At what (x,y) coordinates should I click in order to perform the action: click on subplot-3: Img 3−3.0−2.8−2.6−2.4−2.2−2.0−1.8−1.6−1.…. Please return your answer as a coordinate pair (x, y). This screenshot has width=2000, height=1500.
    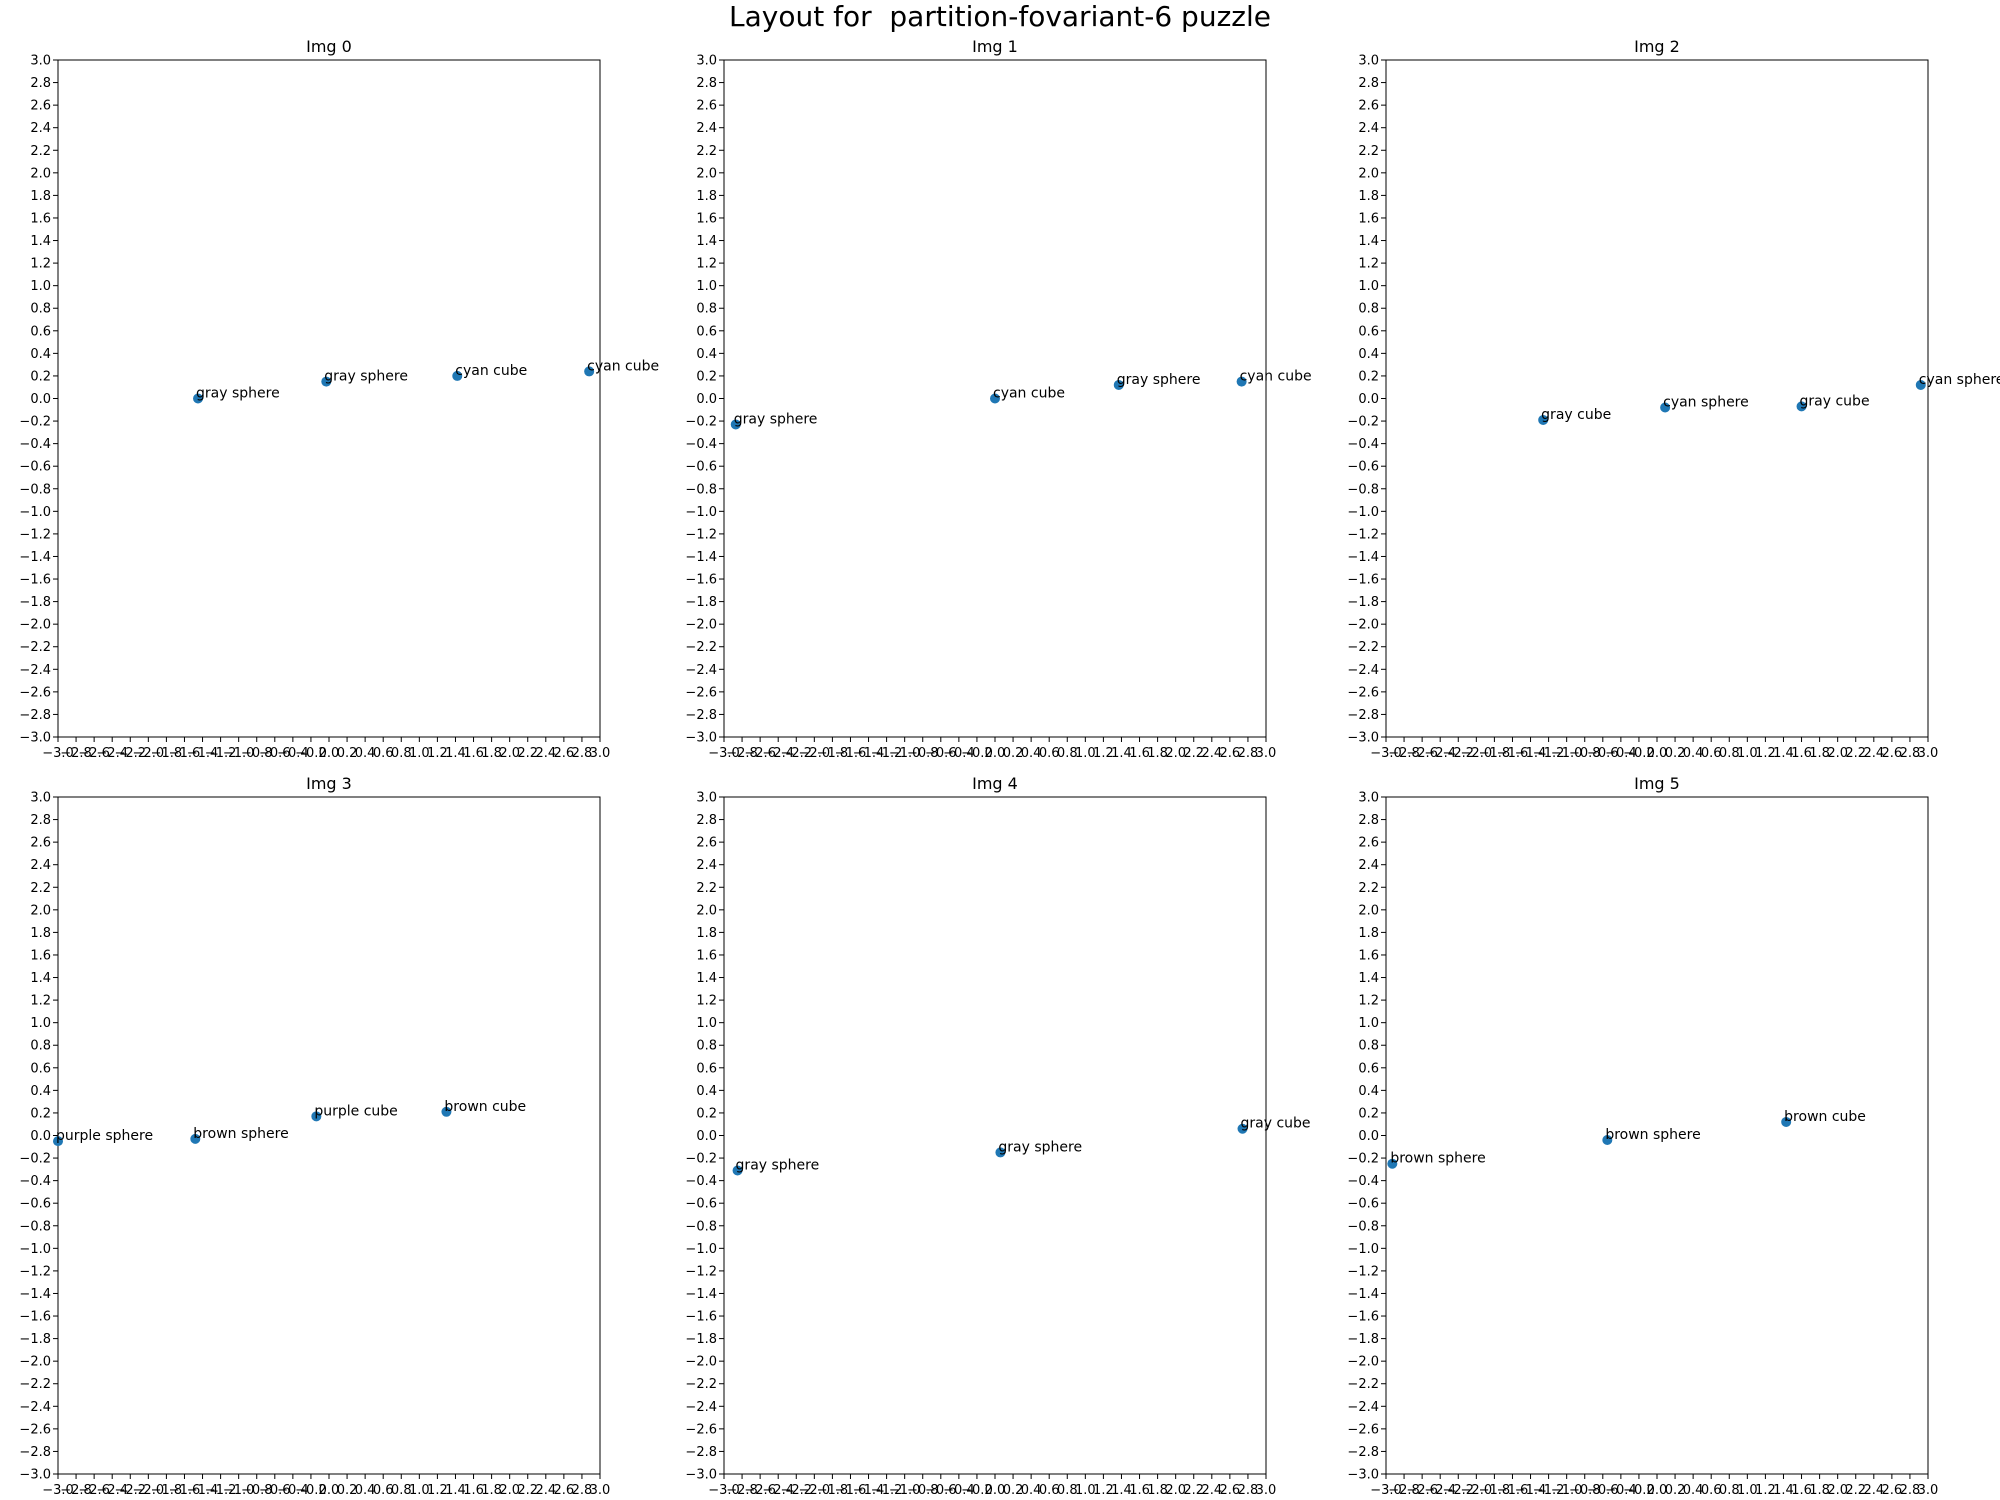
    Looking at the image, I should click on (314, 1136).